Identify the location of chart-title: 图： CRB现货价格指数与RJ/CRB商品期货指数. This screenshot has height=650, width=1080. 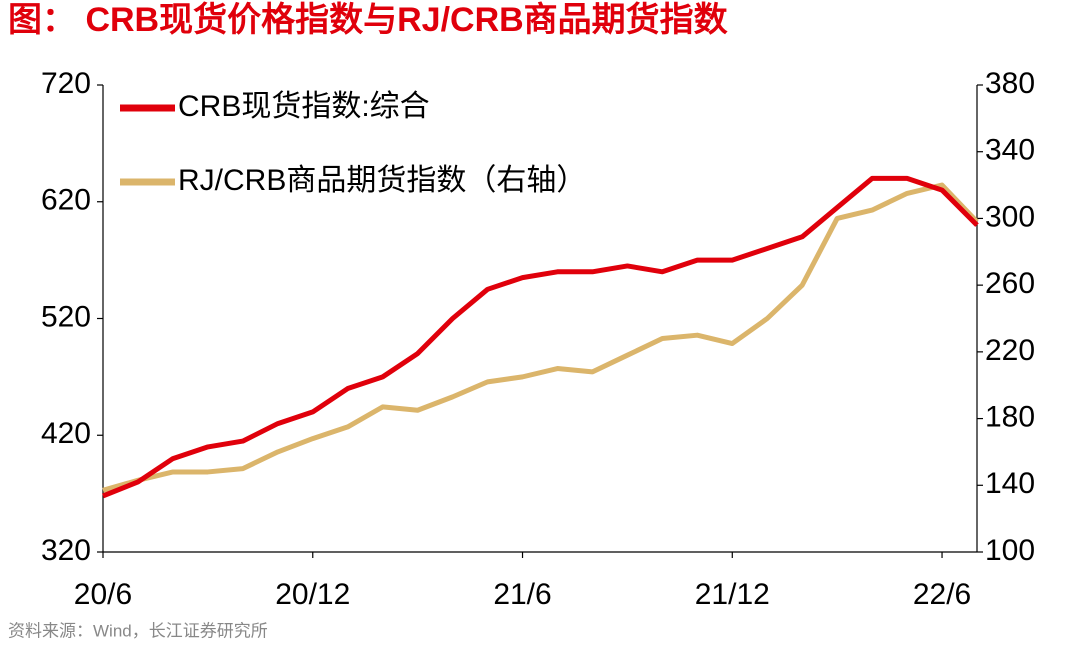
(368, 20).